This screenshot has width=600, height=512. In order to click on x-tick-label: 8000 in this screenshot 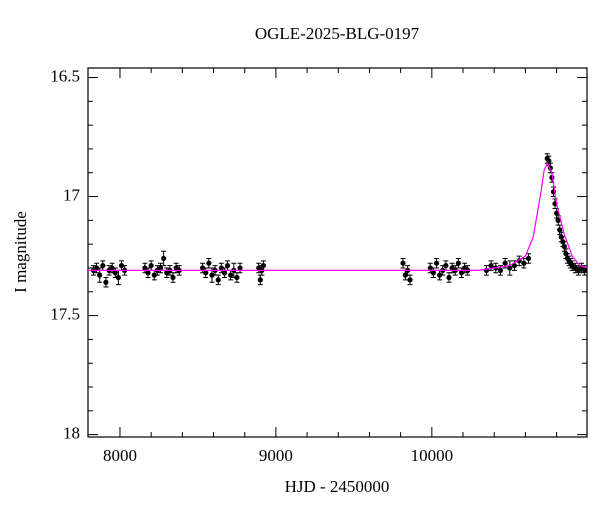, I will do `click(120, 455)`.